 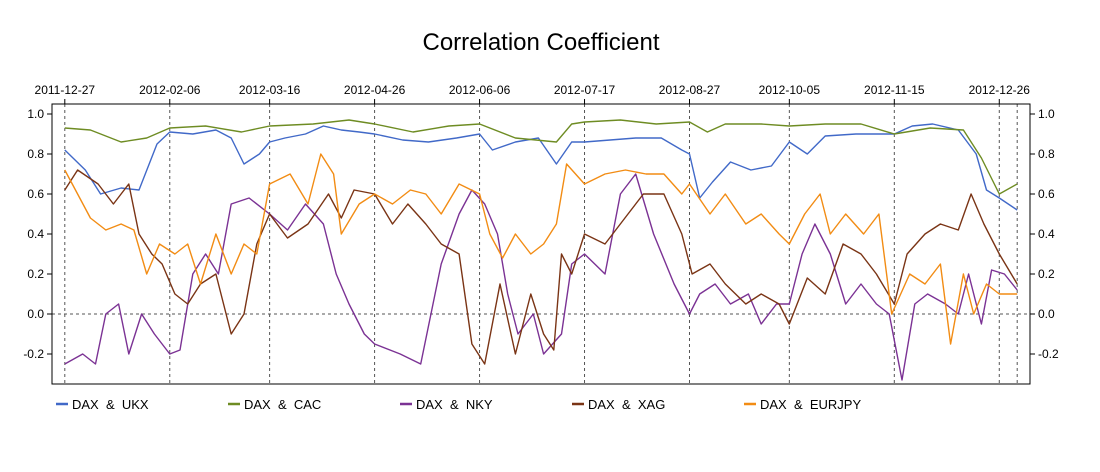 What do you see at coordinates (541, 157) in the screenshot?
I see `series-line` at bounding box center [541, 157].